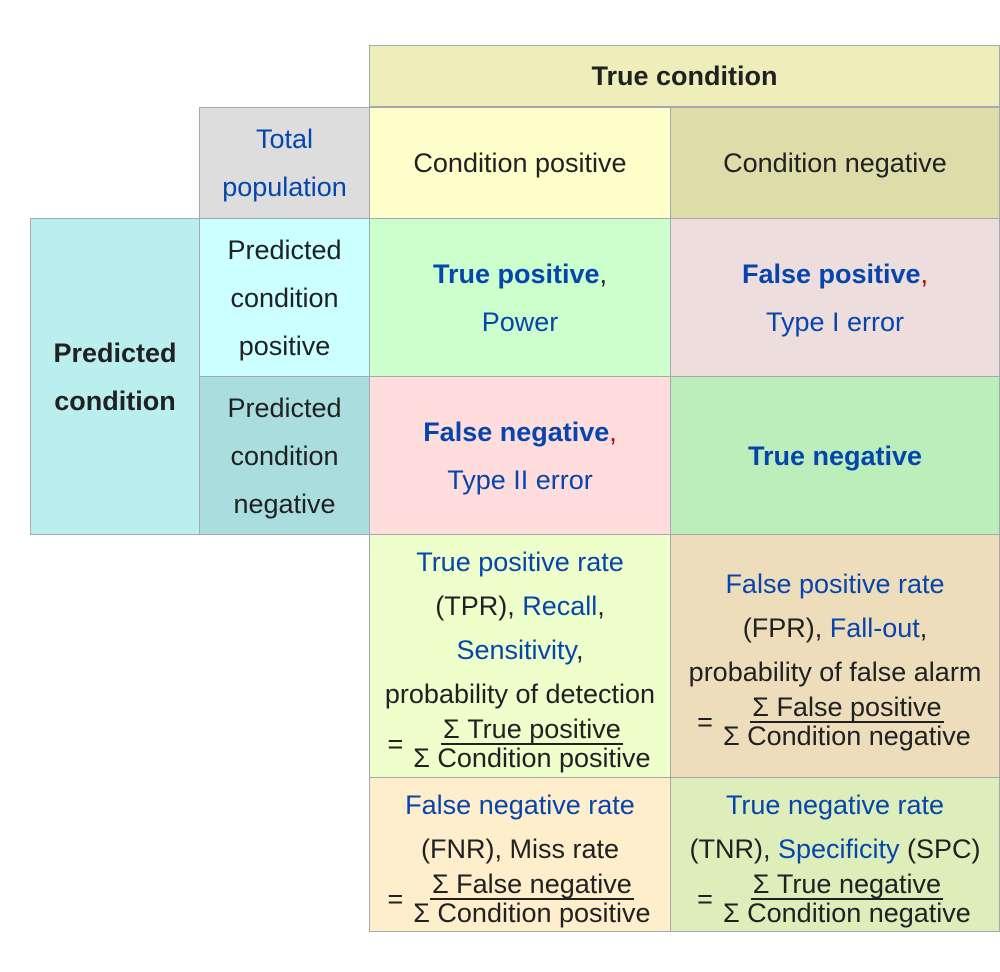 The height and width of the screenshot is (972, 1000). What do you see at coordinates (520, 562) in the screenshot?
I see `tpr-title-link: True positive rate` at bounding box center [520, 562].